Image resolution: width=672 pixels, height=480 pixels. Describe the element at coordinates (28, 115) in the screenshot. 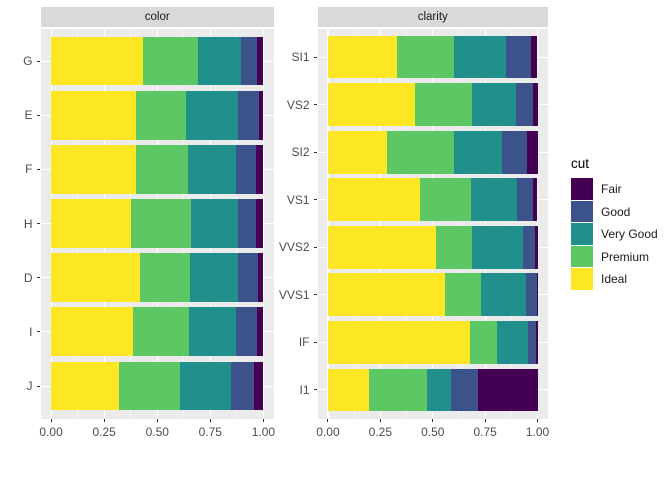

I see `y-tick-label: E` at that location.